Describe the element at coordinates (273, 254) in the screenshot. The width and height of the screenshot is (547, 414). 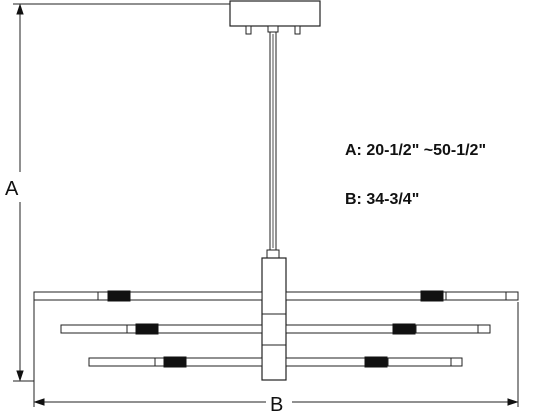
I see `downrod-coupler` at that location.